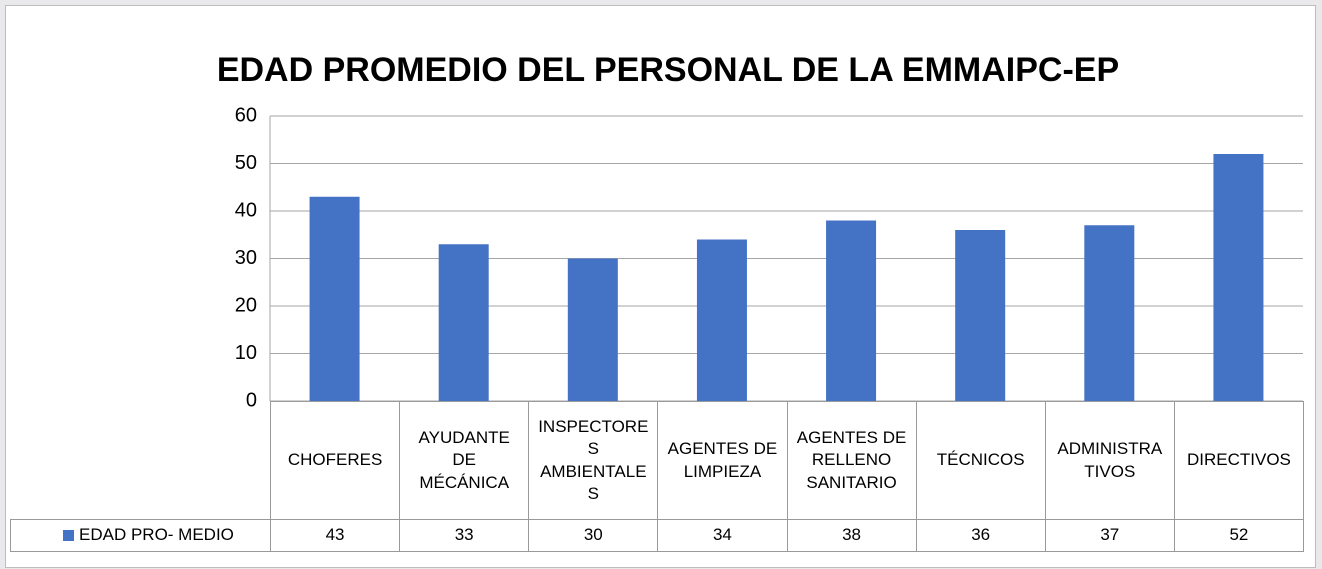 The width and height of the screenshot is (1322, 569). Describe the element at coordinates (246, 353) in the screenshot. I see `y-tick-label: 10` at that location.